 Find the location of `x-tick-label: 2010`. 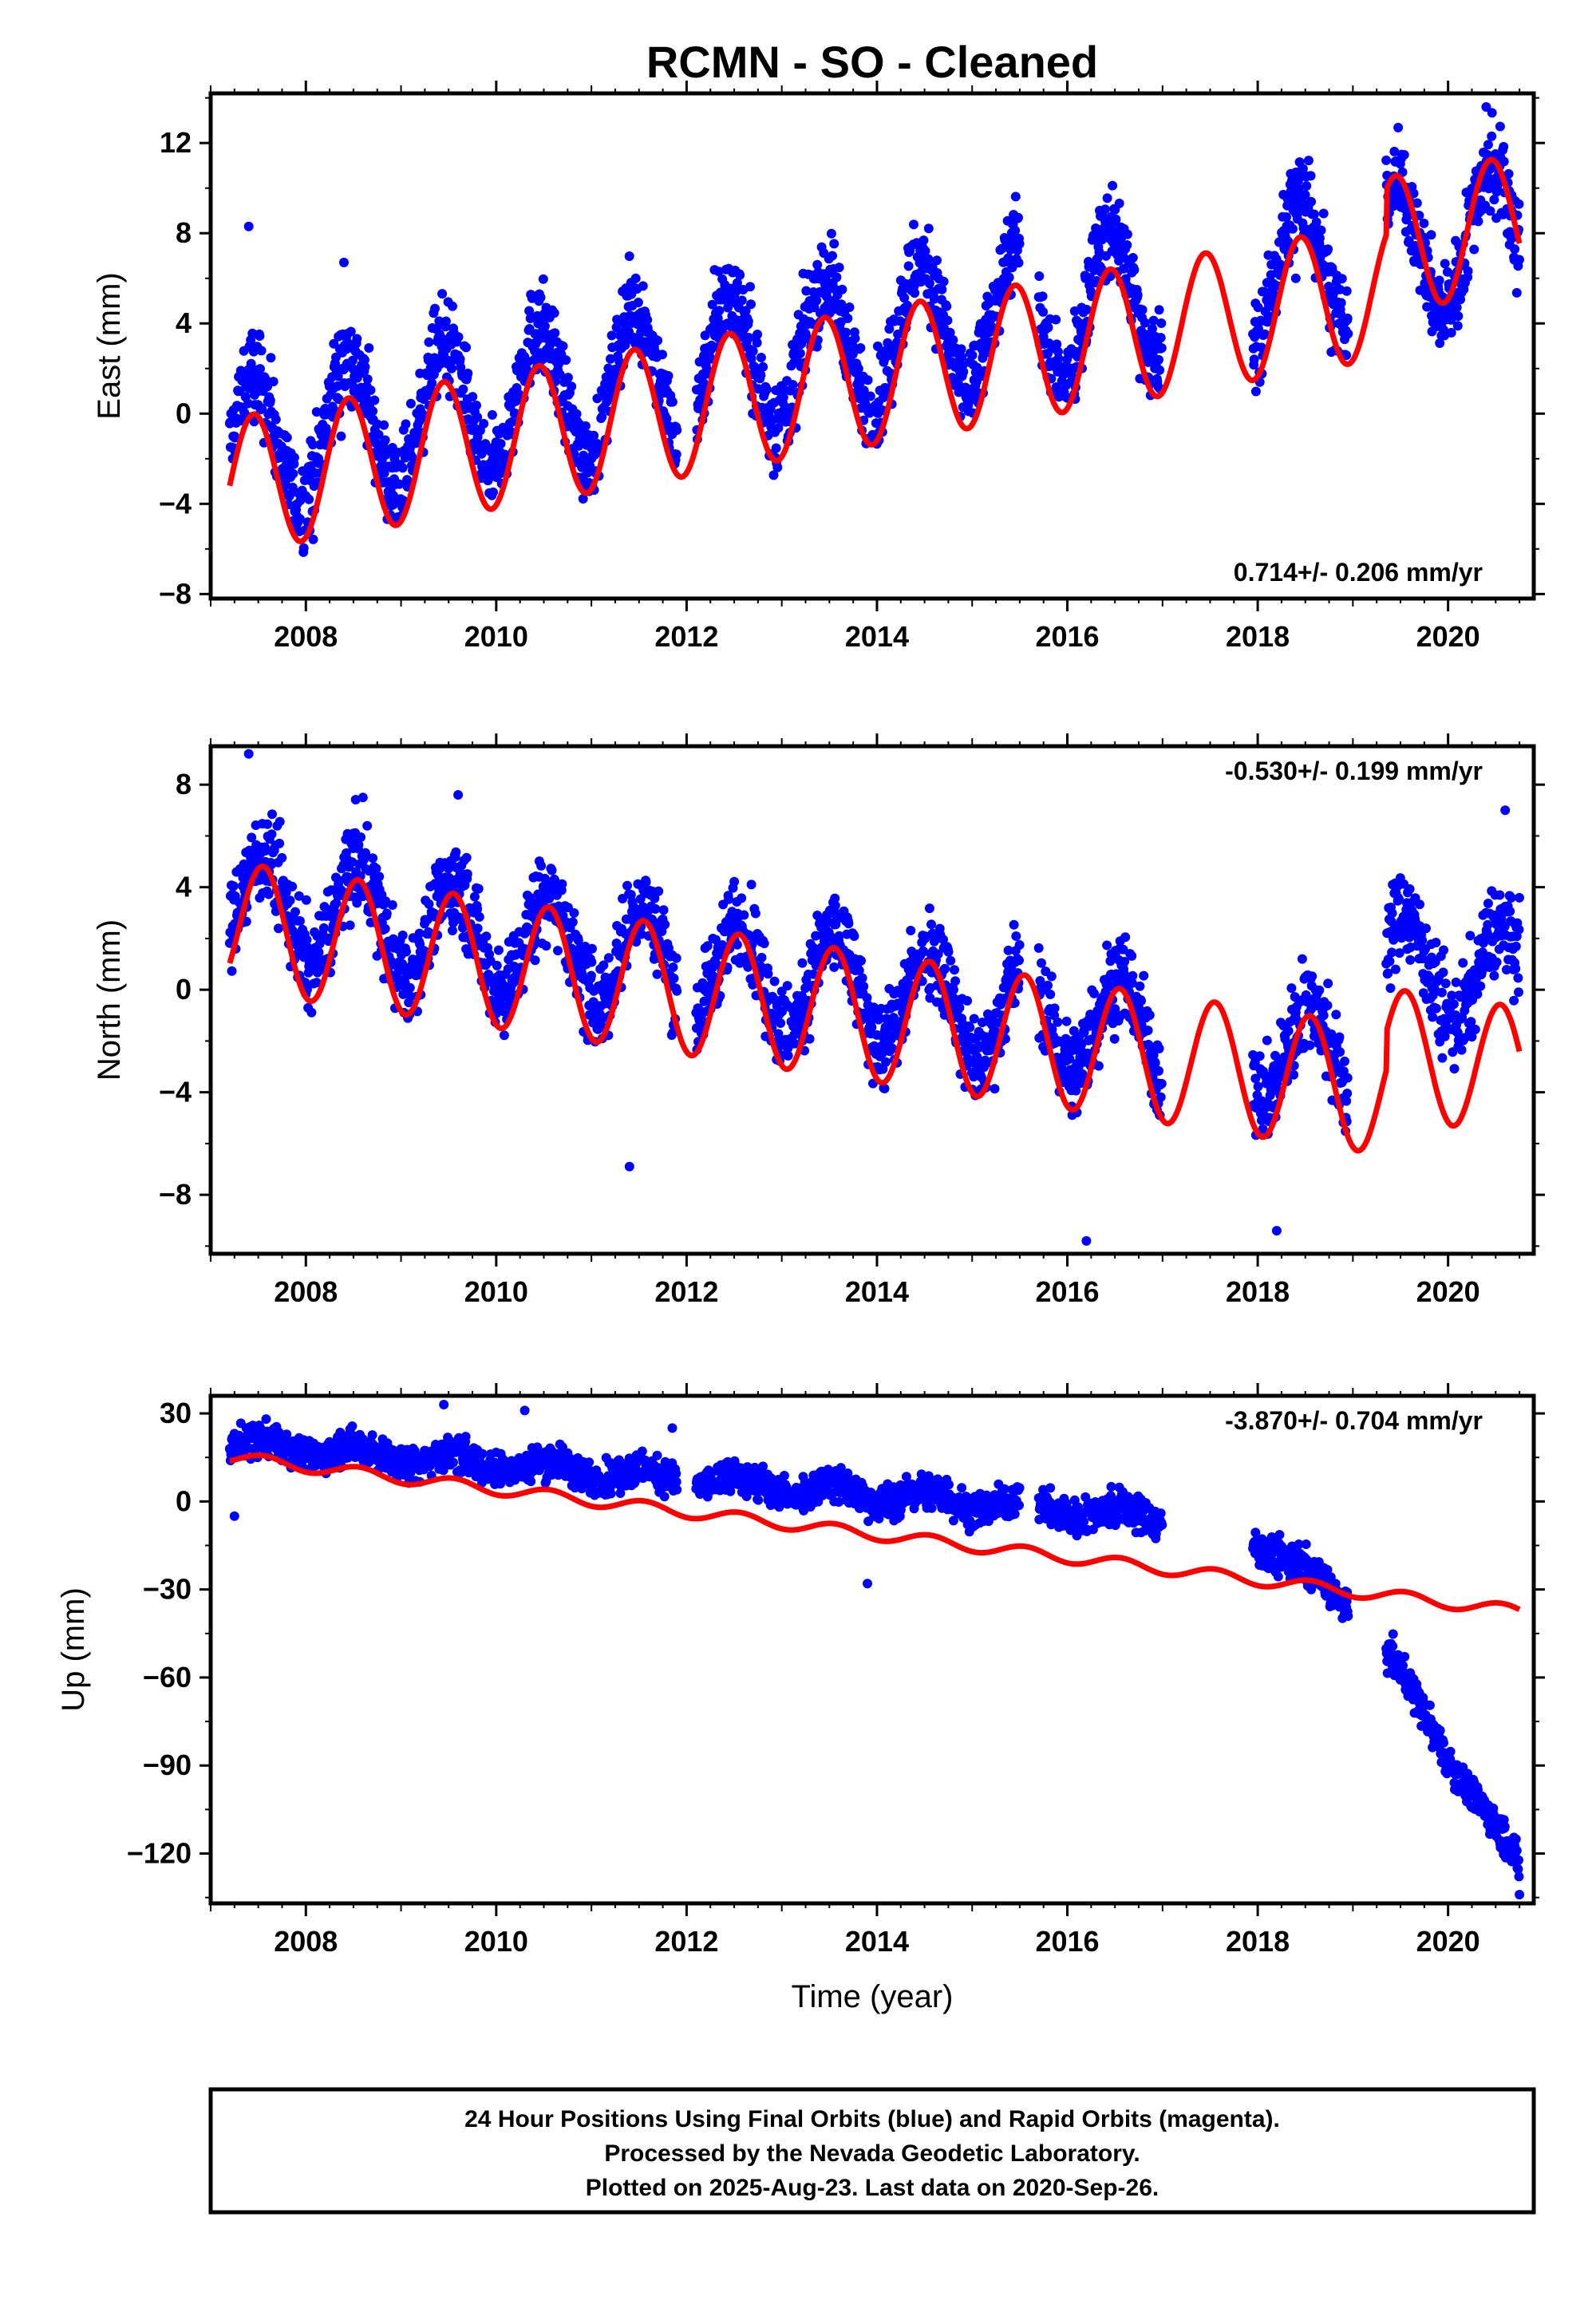

x-tick-label: 2010 is located at coordinates (496, 636).